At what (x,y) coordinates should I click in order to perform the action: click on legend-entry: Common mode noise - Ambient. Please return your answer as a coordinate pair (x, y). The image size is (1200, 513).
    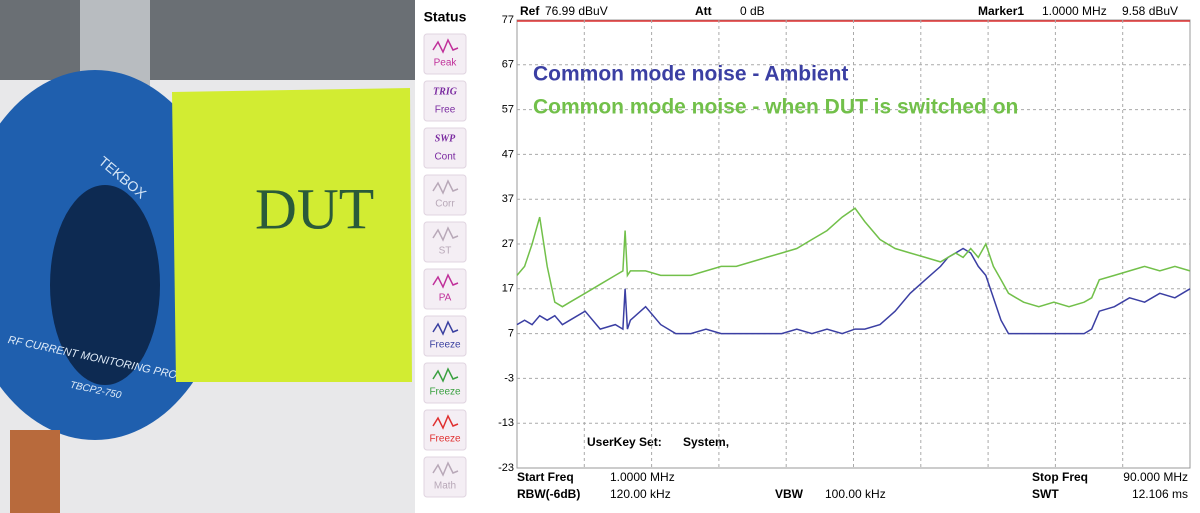
    Looking at the image, I should click on (690, 74).